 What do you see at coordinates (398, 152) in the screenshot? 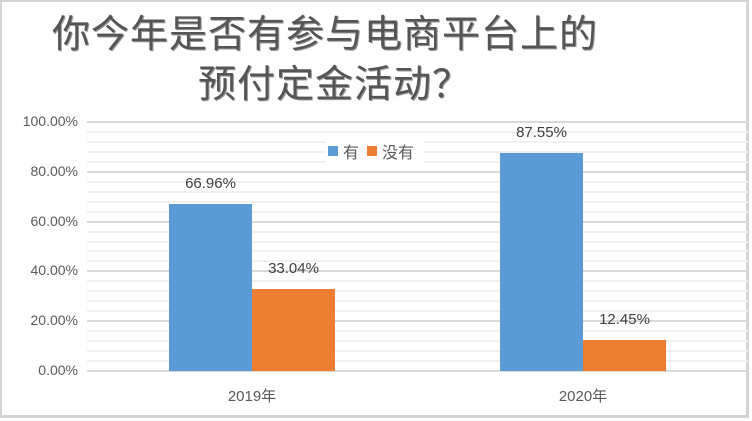
I see `legend-label-no: 没有` at bounding box center [398, 152].